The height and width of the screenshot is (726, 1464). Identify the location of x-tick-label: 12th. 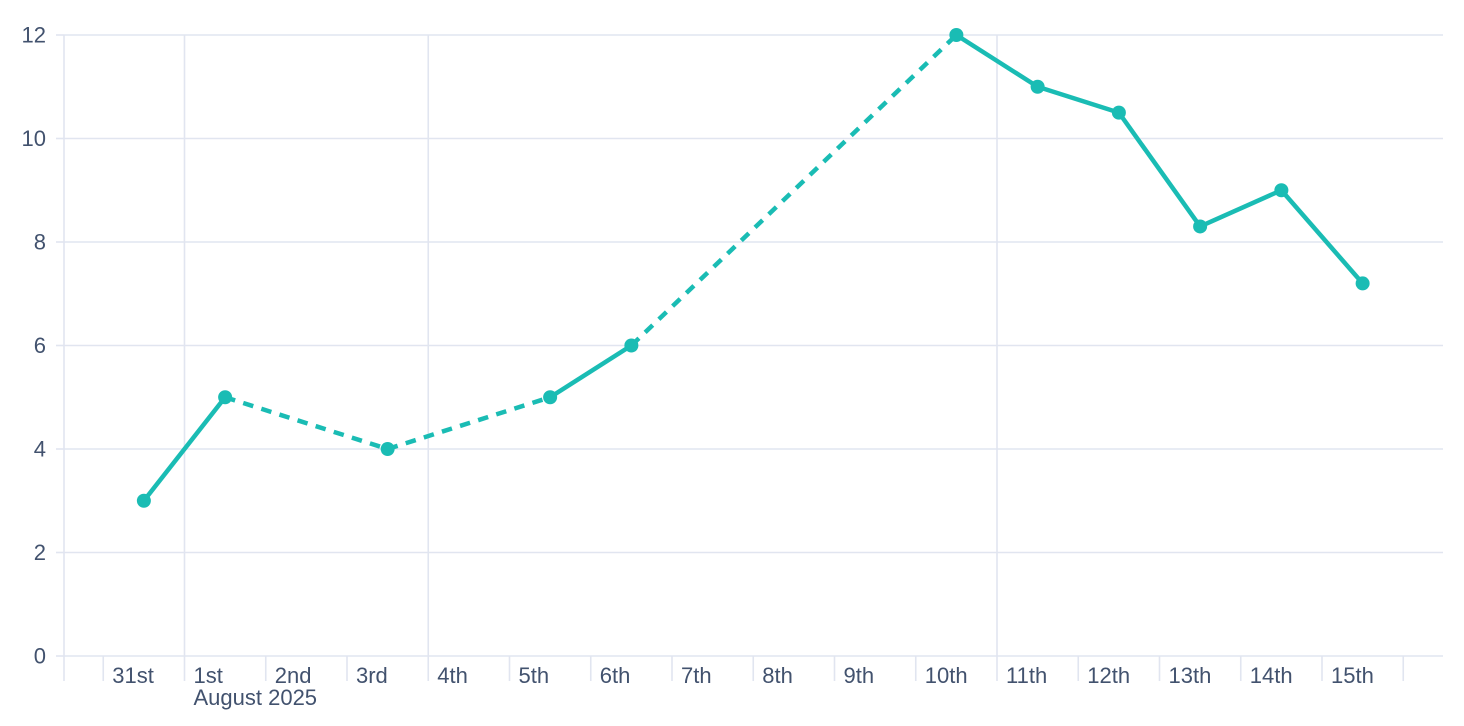
(1108, 675).